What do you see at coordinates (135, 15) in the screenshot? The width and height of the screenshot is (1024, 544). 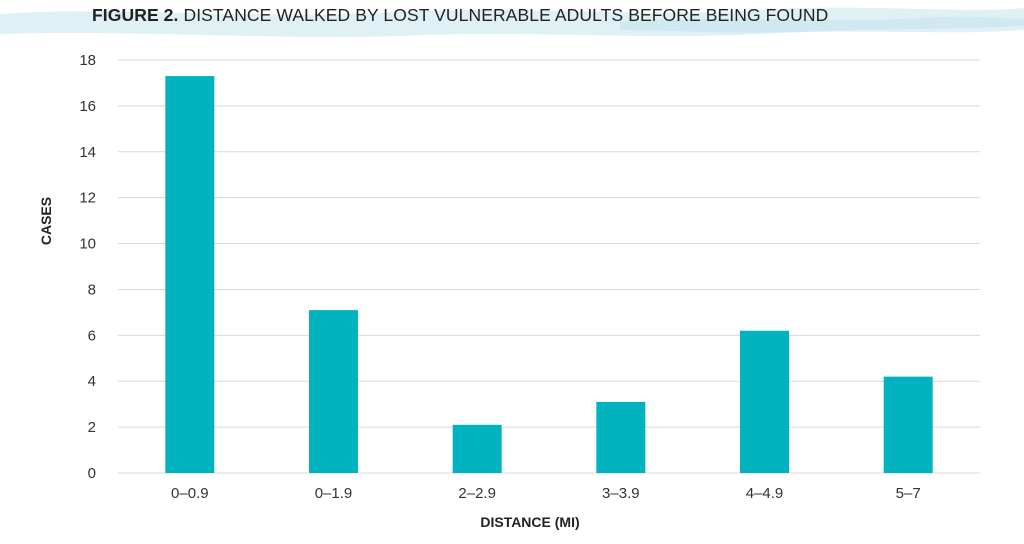 I see `figure-label: FIGURE 2.` at bounding box center [135, 15].